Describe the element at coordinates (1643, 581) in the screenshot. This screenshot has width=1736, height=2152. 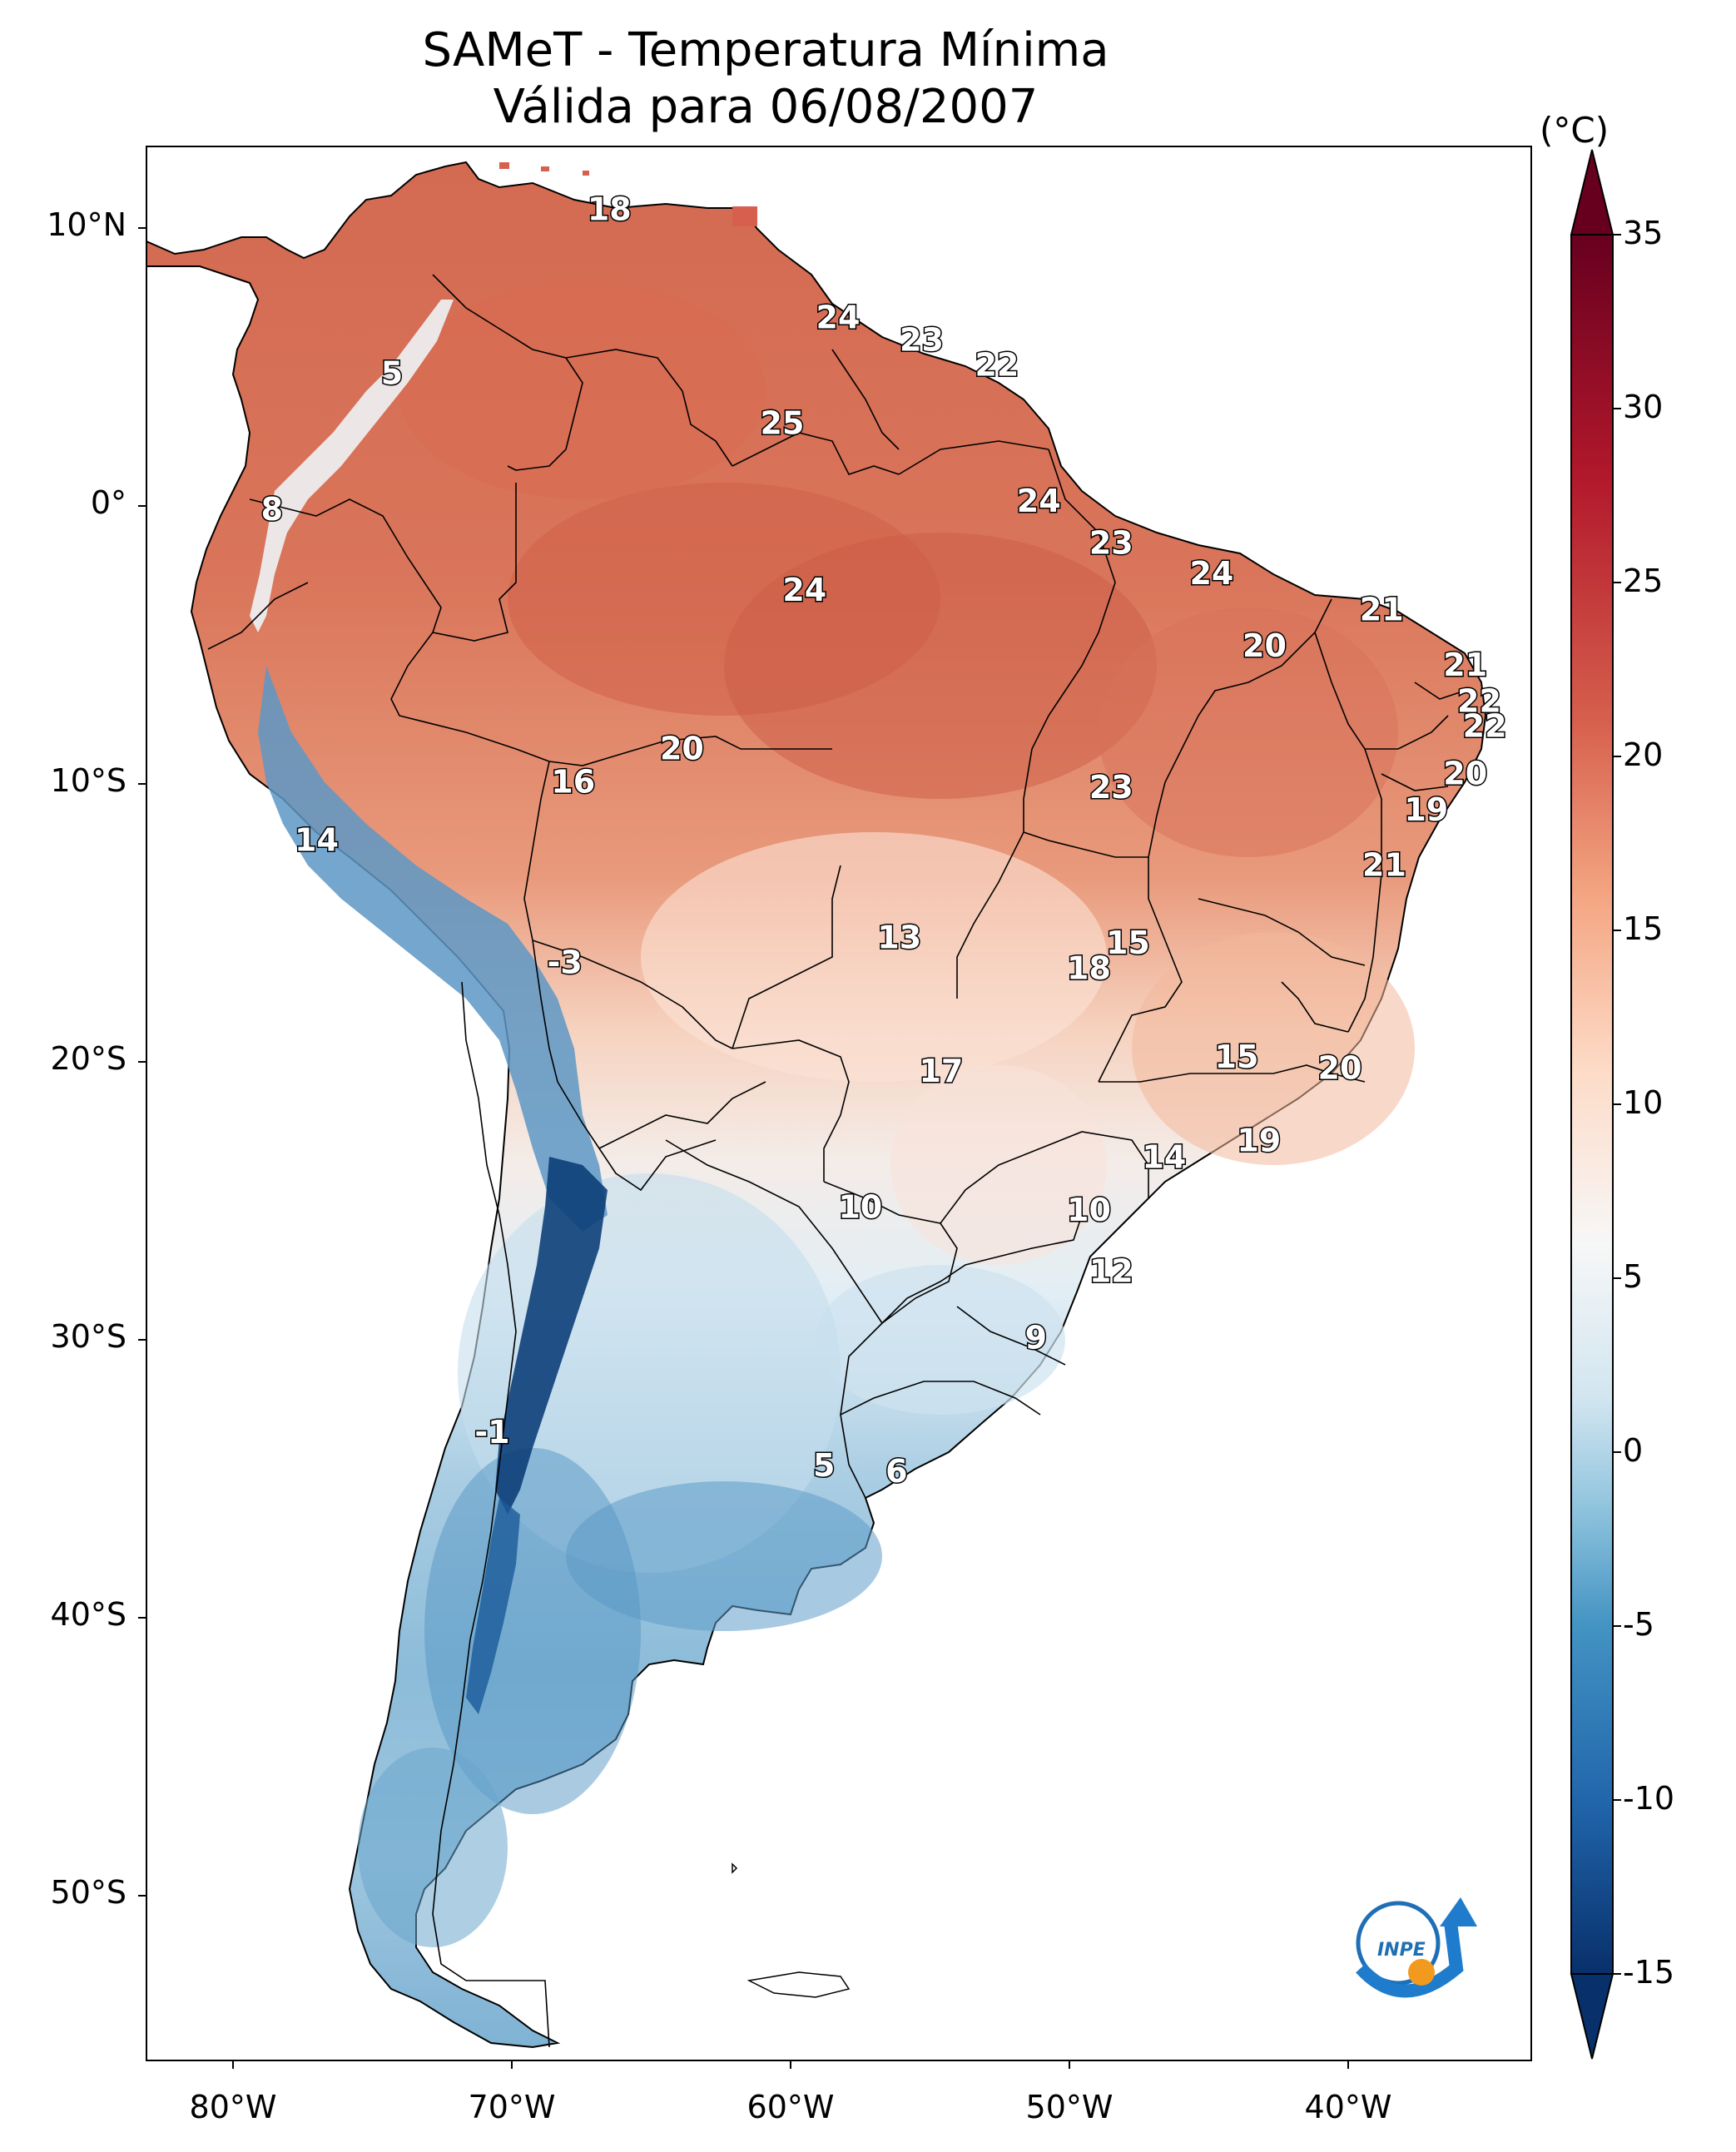
I see `colorbar-tick-25: 25` at that location.